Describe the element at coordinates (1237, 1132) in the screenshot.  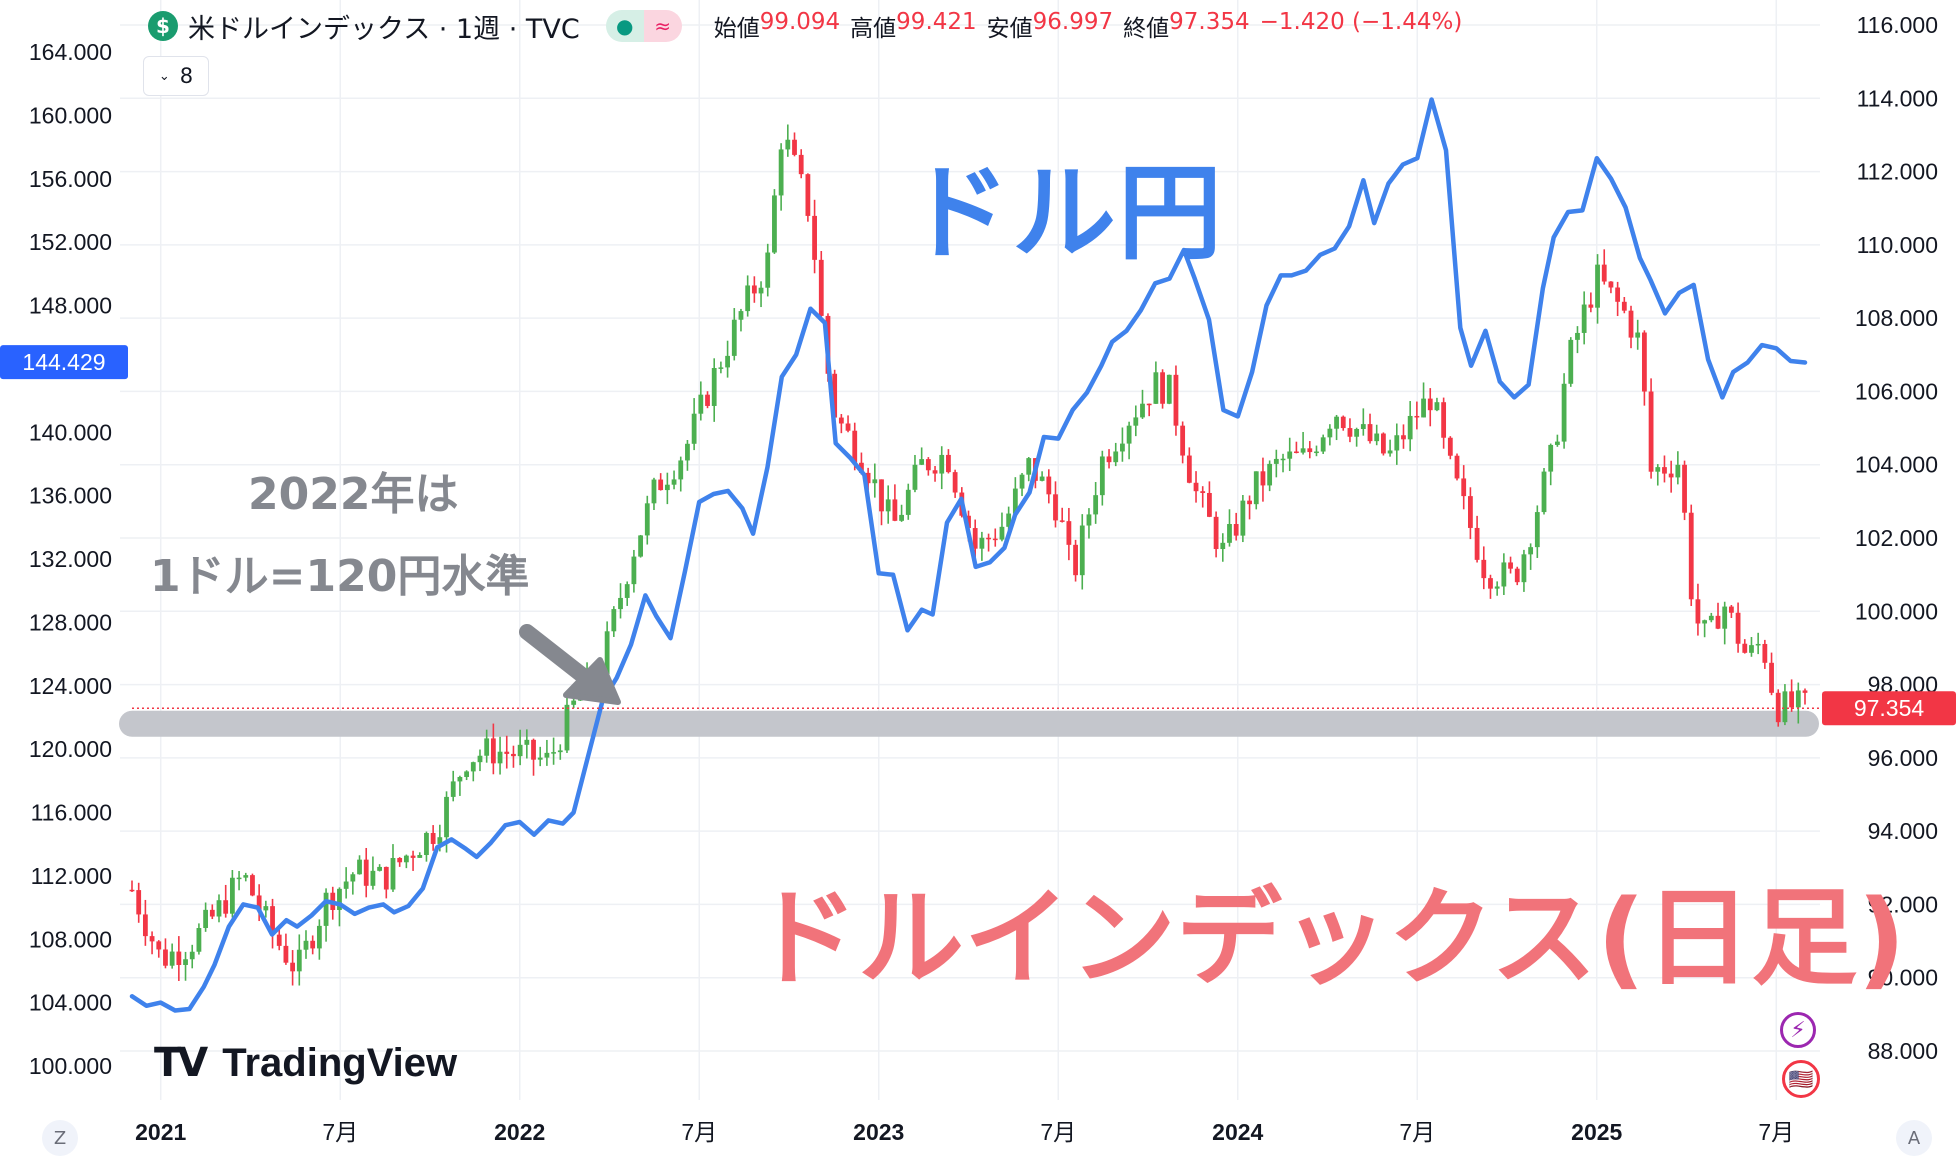
I see `time-axis-label: 2024` at that location.